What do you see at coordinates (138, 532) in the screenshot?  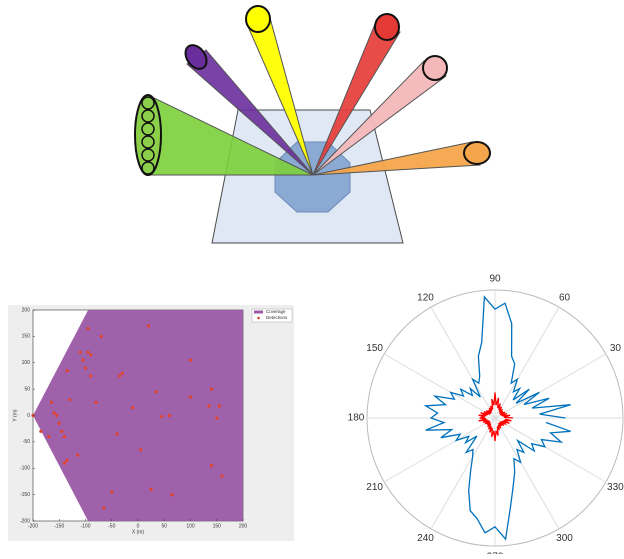 I see `x-axis-label: X (m)` at bounding box center [138, 532].